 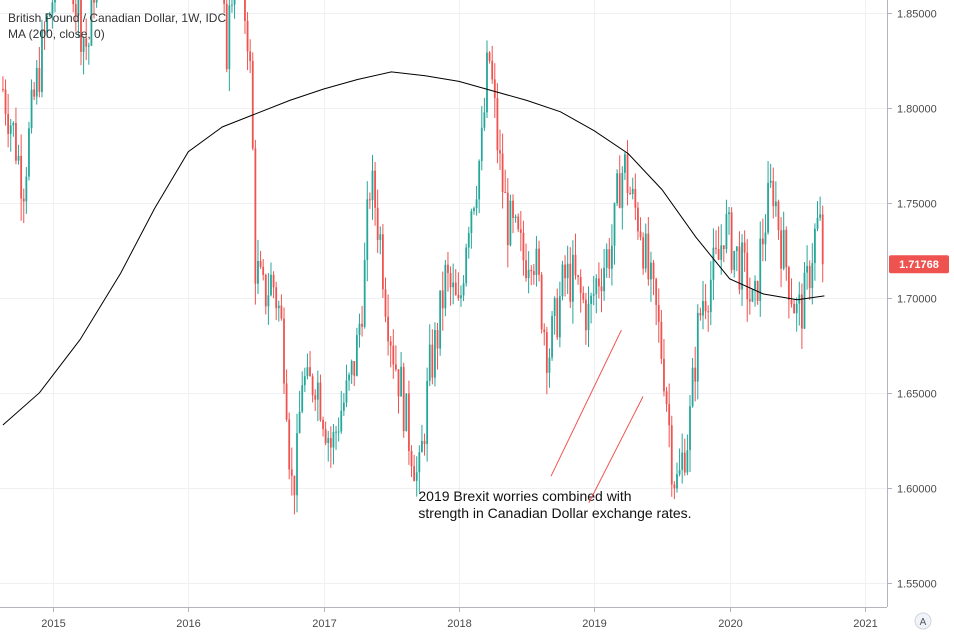 I want to click on auto-scale-button-circle, so click(x=923, y=621).